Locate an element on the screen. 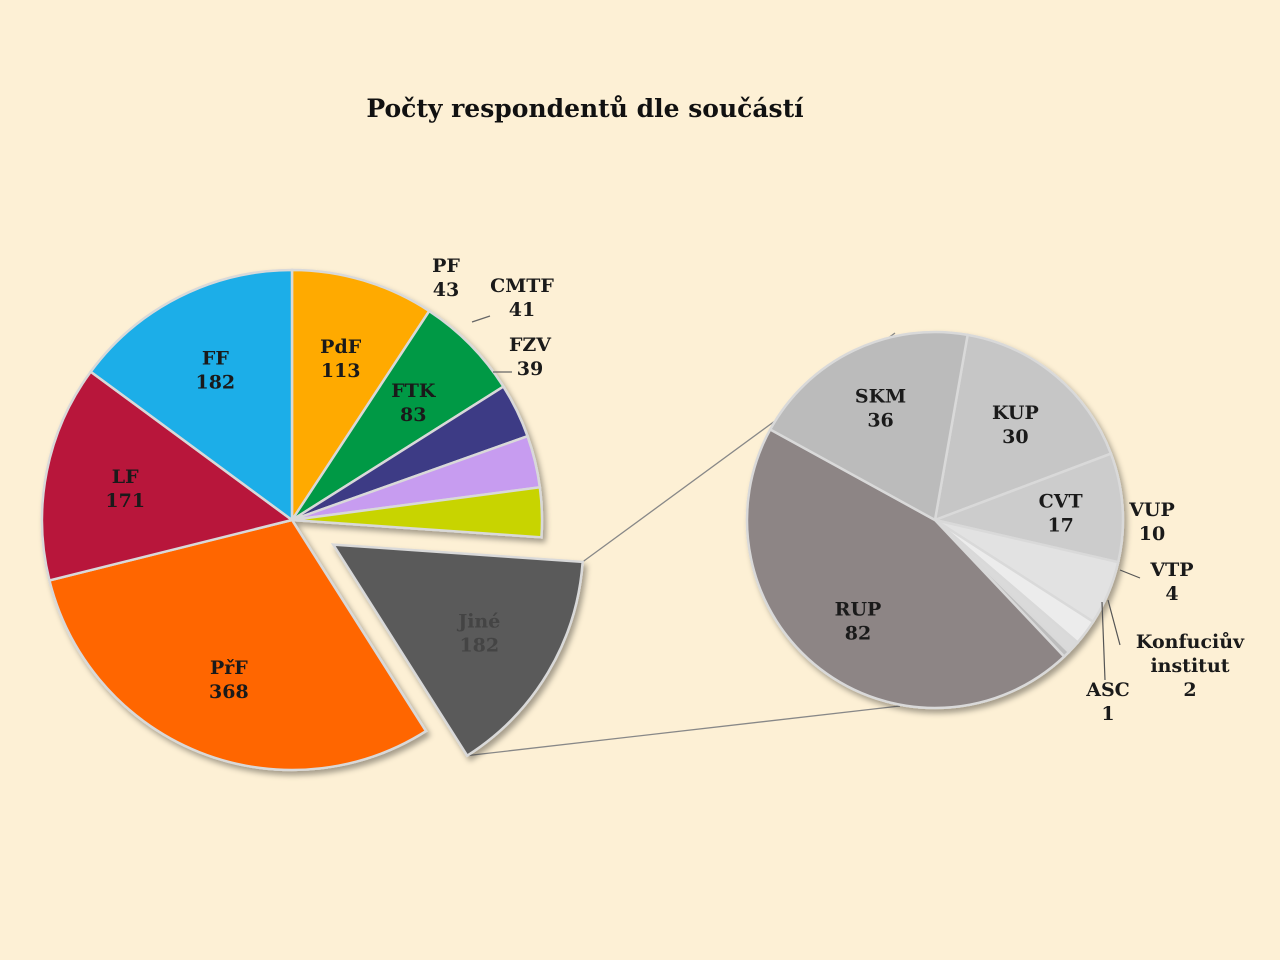 This screenshot has height=960, width=1280. detail-slice-kup is located at coordinates (1023, 427).